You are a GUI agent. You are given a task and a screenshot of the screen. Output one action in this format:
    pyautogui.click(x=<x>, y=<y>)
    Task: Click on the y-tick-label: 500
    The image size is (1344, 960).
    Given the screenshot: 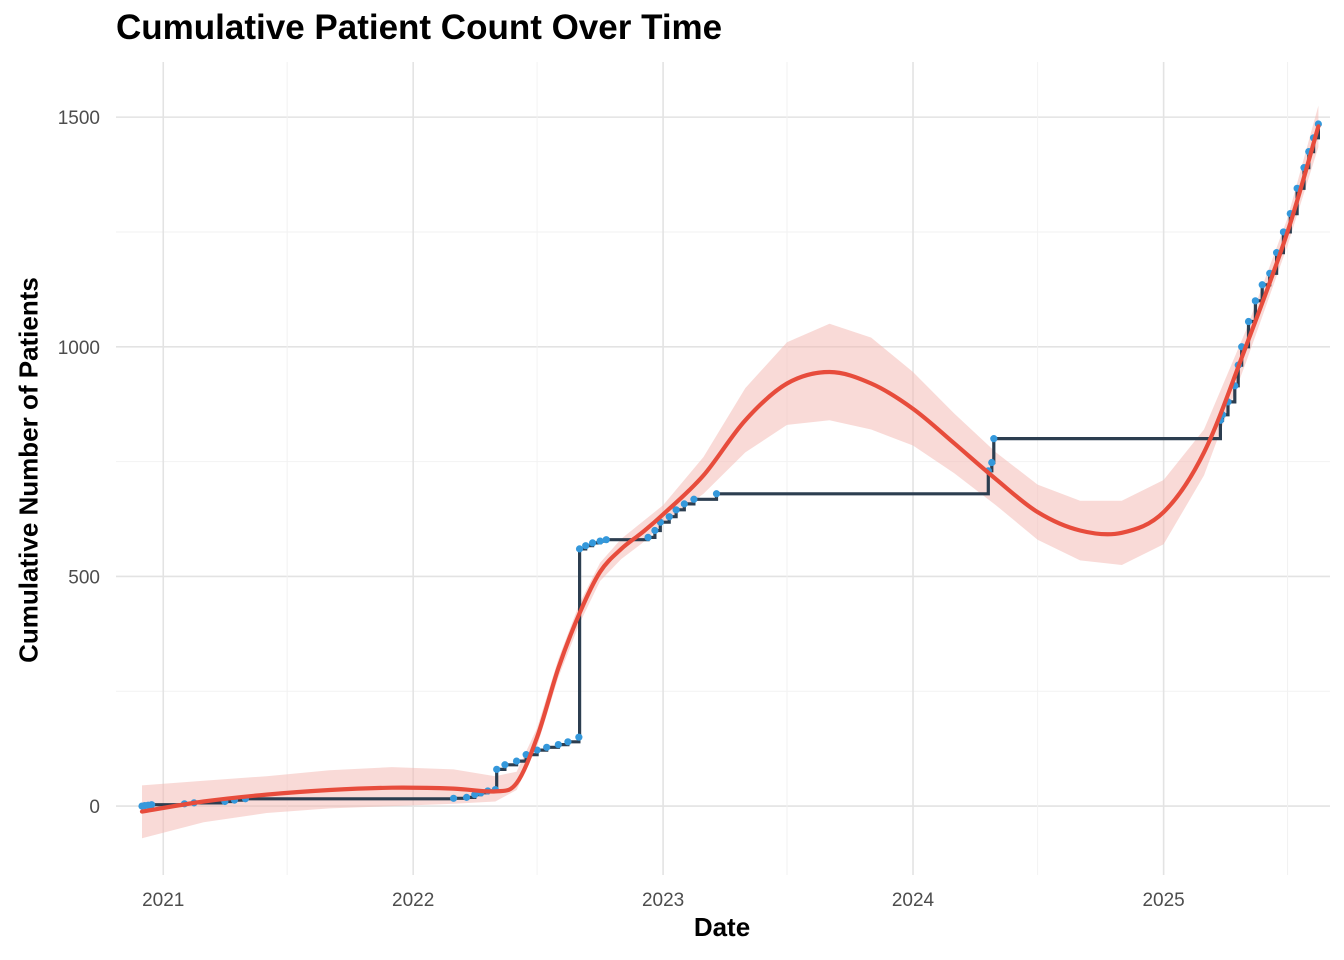 What is the action you would take?
    pyautogui.click(x=84, y=577)
    